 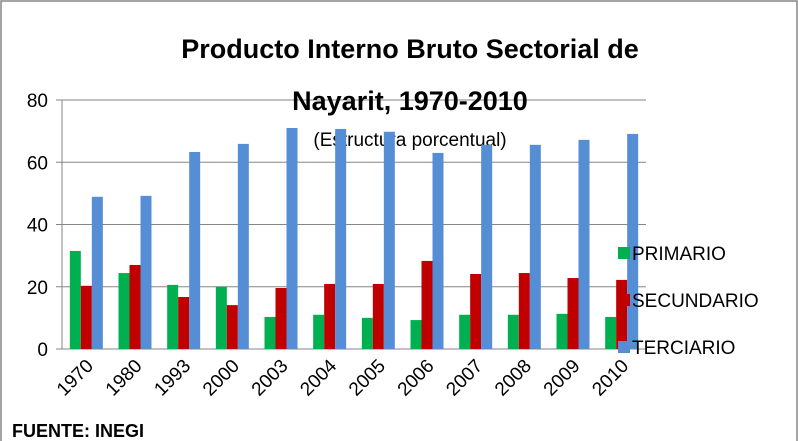 I want to click on source-note: FUENTE: INEGI, so click(x=78, y=431).